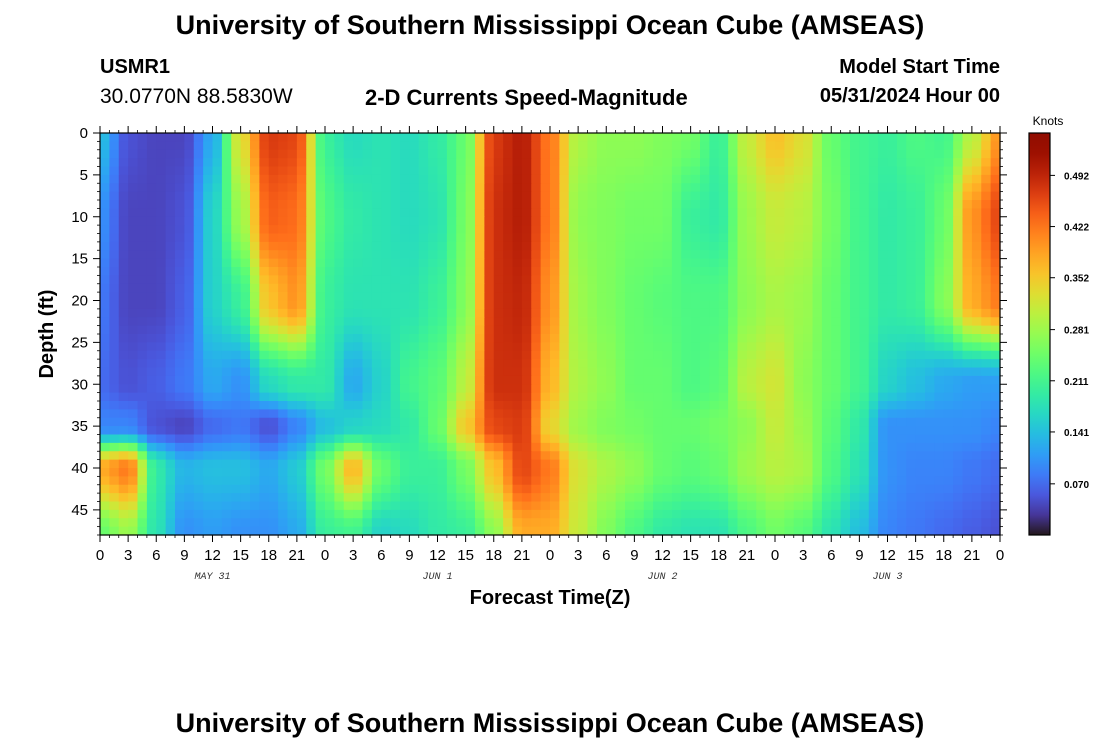  What do you see at coordinates (1076, 331) in the screenshot?
I see `colorbar-tick-label: 0.281` at bounding box center [1076, 331].